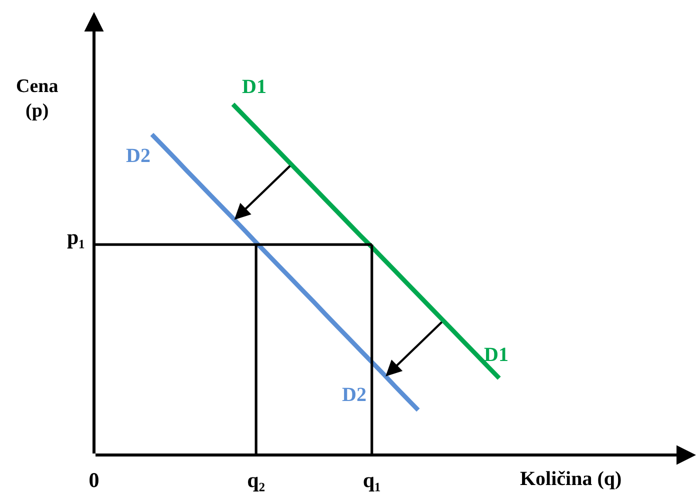 The image size is (698, 494). What do you see at coordinates (76, 237) in the screenshot?
I see `ref-line-label: p₁` at bounding box center [76, 237].